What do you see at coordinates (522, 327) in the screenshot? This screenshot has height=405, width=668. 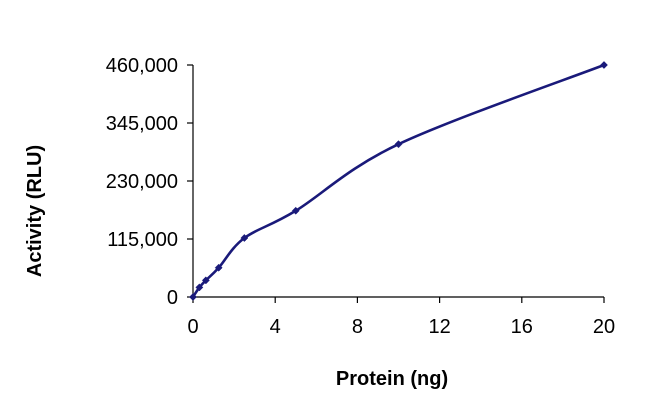 I see `x-tick-label: 16` at bounding box center [522, 327].